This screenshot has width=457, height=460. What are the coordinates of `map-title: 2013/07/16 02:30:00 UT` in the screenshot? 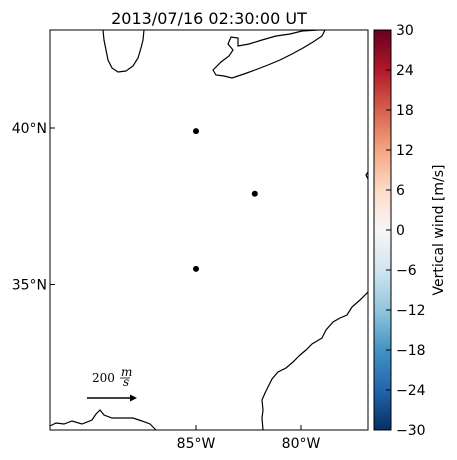 It's located at (209, 18).